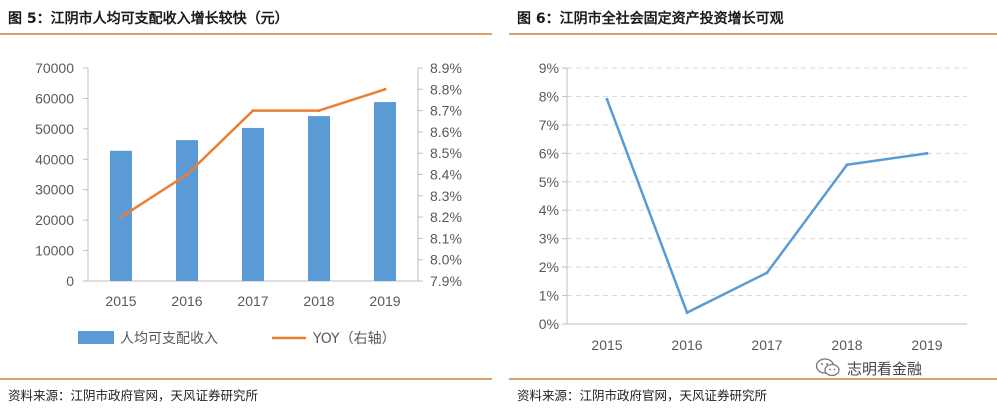  I want to click on right-y-tick-label: 8.8%, so click(446, 89).